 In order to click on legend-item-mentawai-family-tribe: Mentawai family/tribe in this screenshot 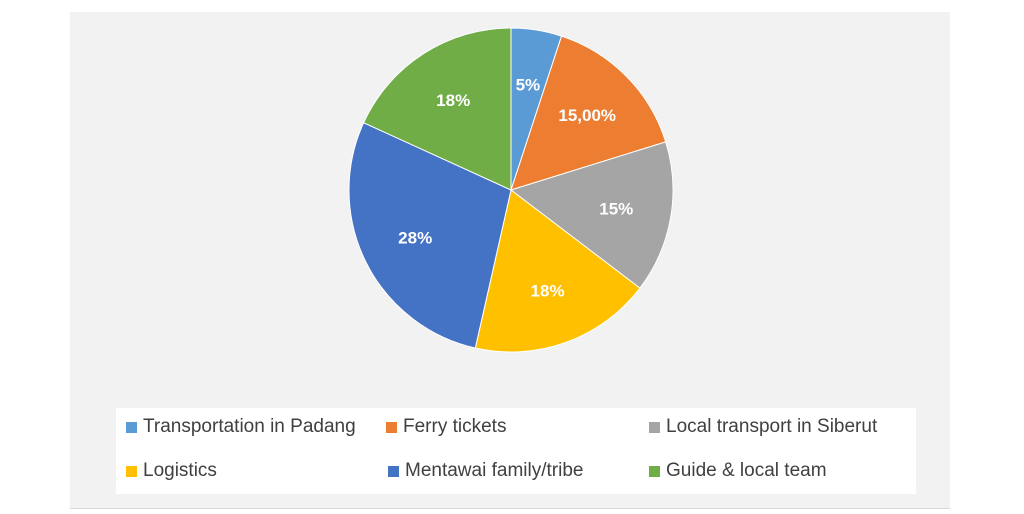, I will do `click(485, 471)`.